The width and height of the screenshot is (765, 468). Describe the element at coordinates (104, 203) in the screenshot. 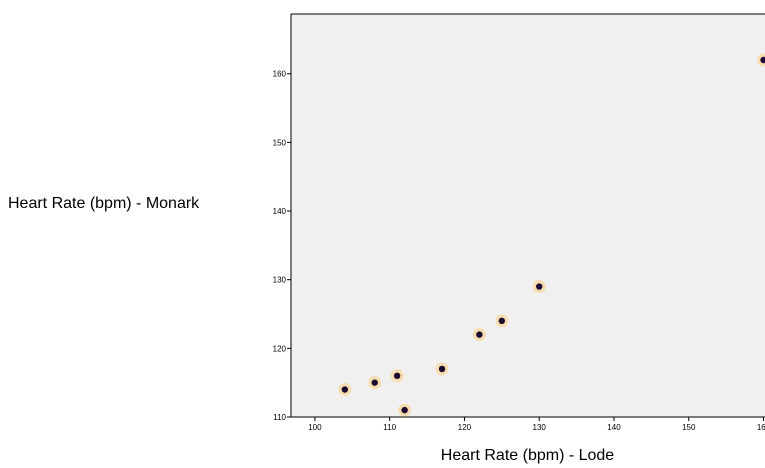

I see `y-axis-label: Heart Rate (bpm) - Monark` at that location.